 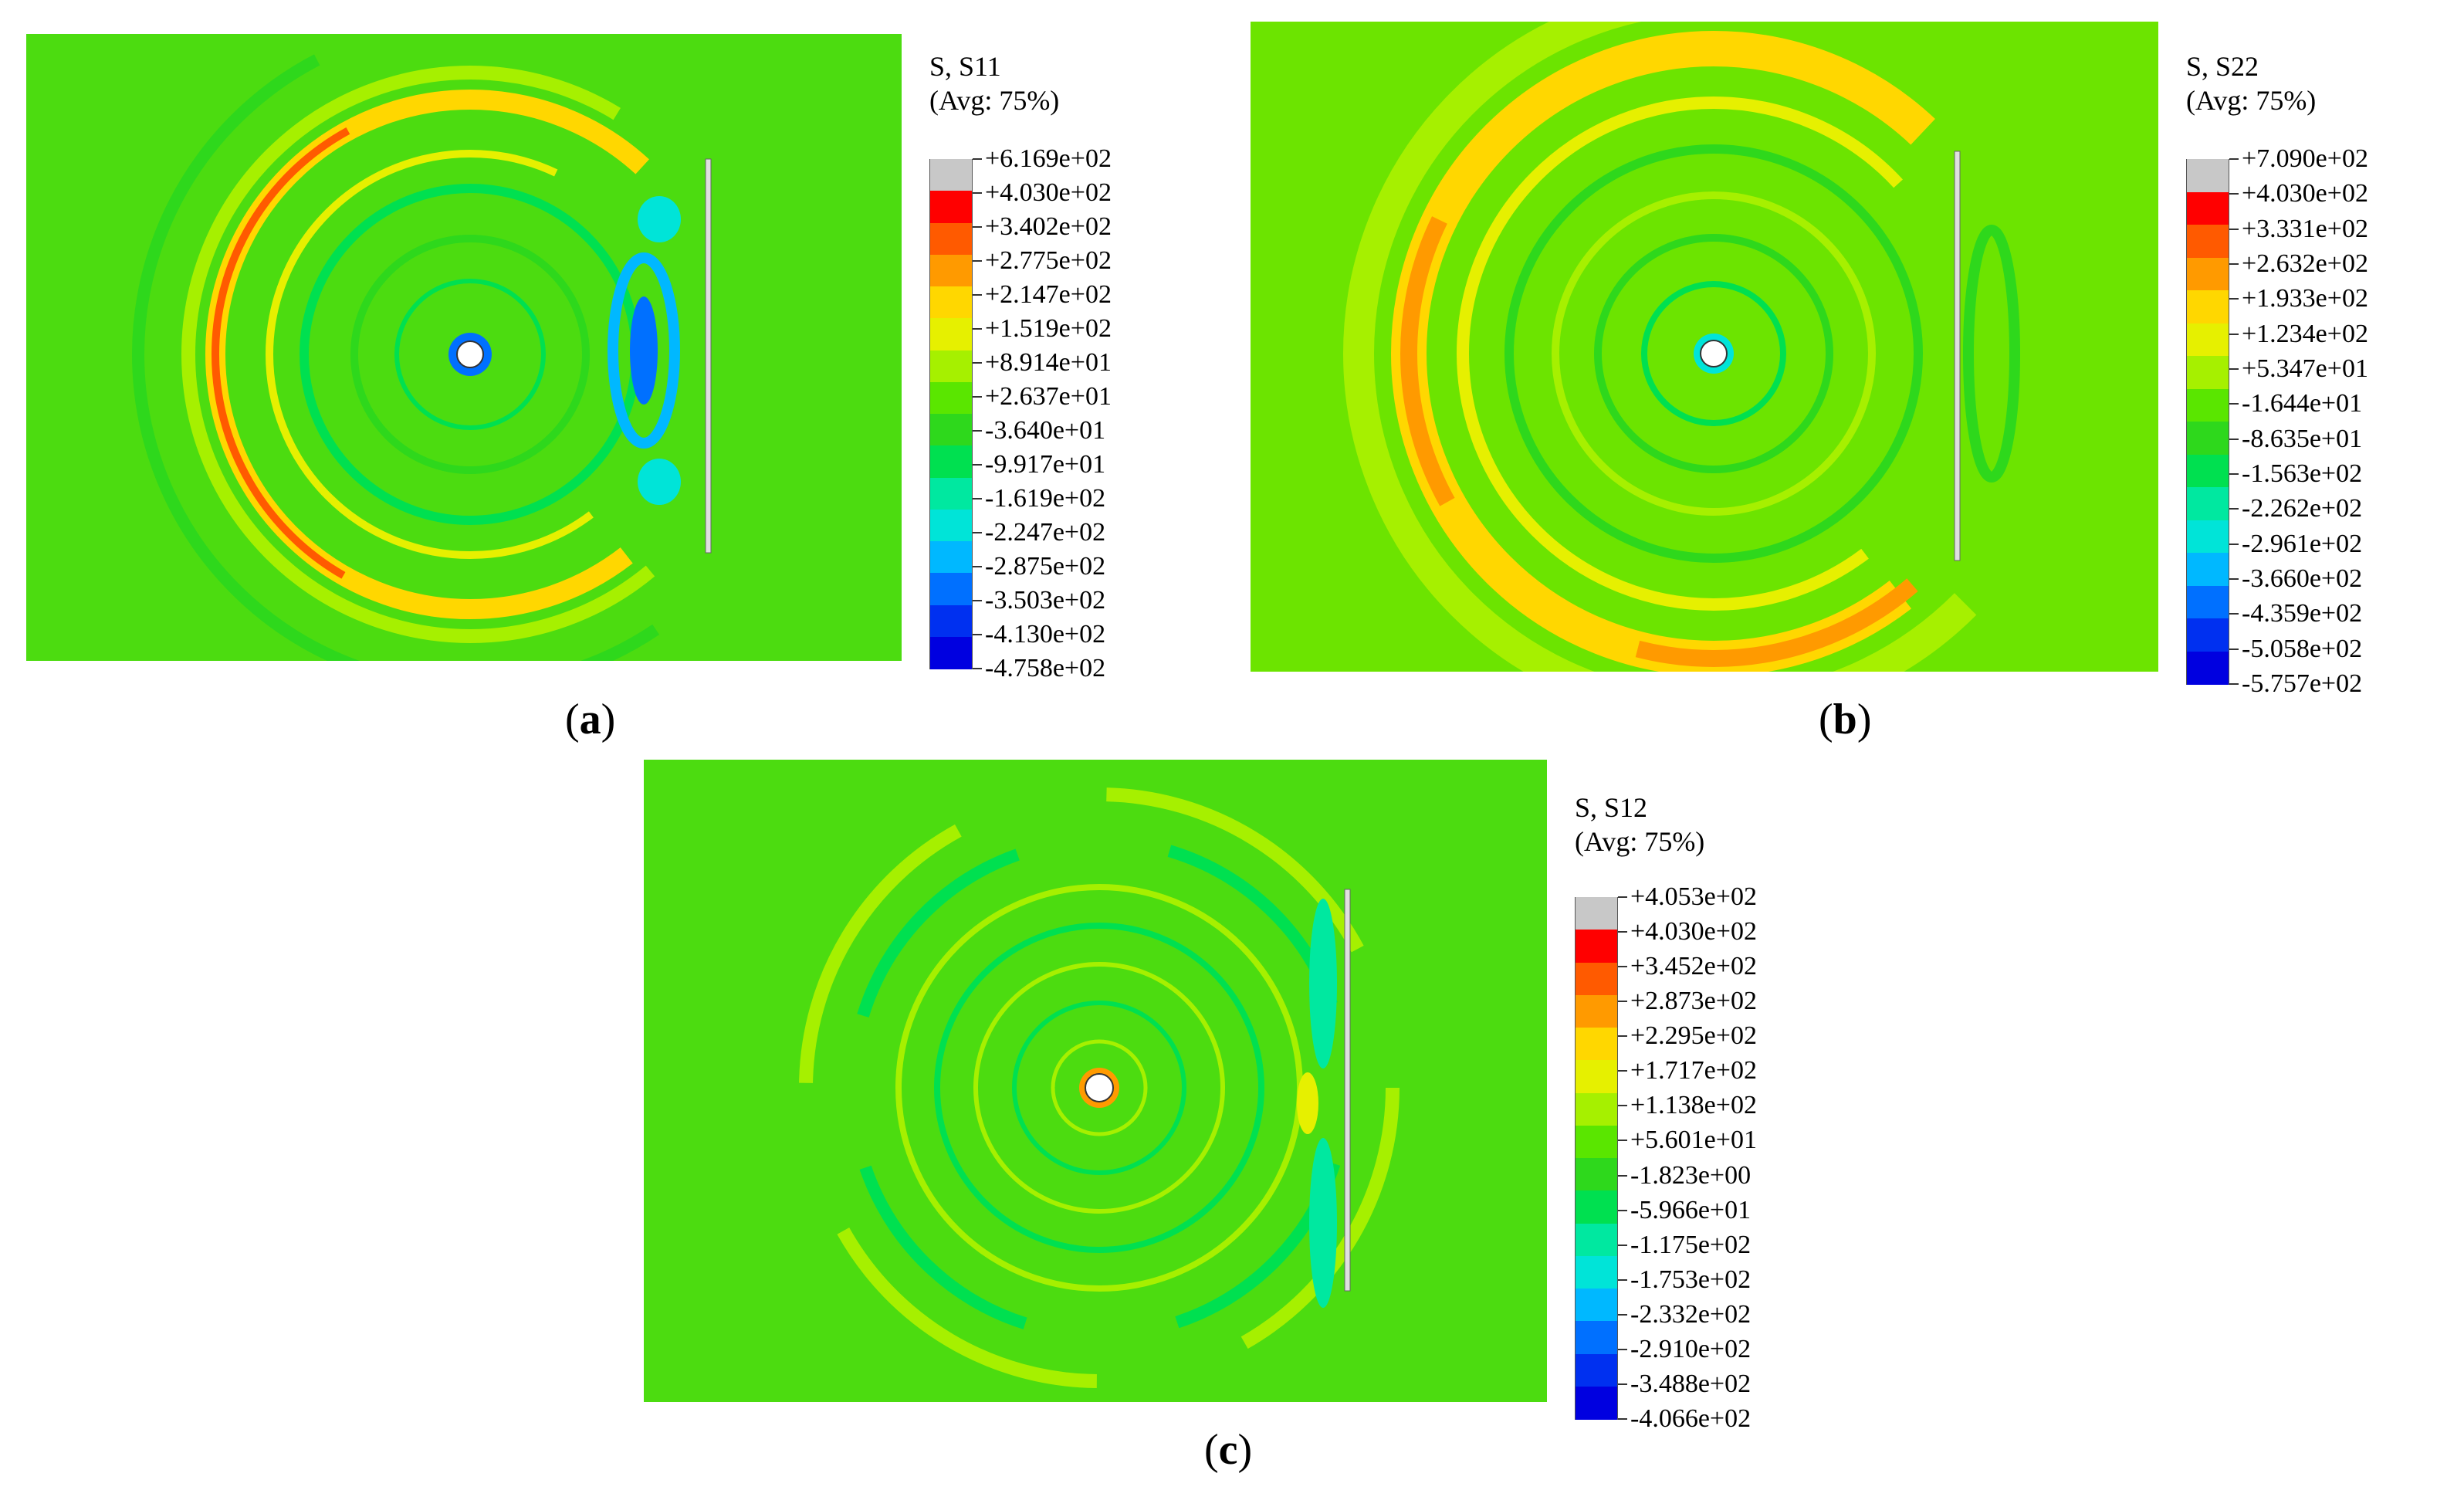 I want to click on legend-tick-label: +3.452e+02, so click(x=1693, y=966).